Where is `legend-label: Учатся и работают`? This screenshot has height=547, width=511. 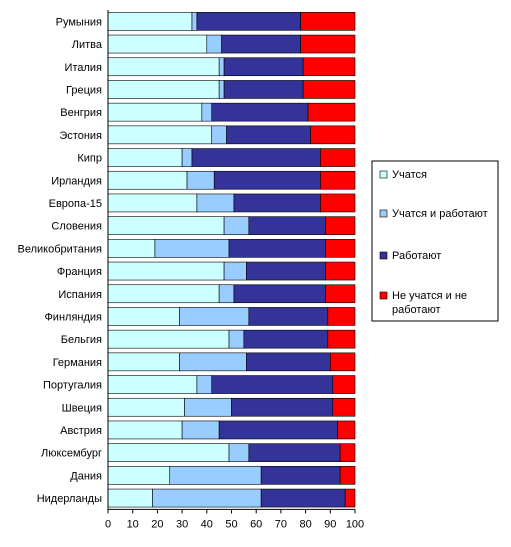 legend-label: Учатся и работают is located at coordinates (440, 214).